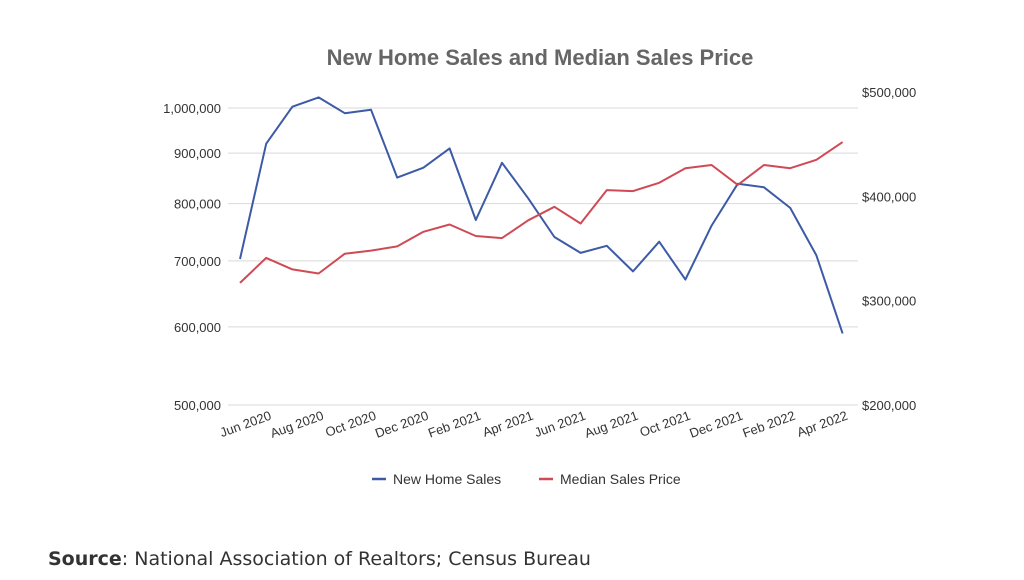 This screenshot has width=1024, height=580. I want to click on left-tick-label: 1,000,000, so click(192, 108).